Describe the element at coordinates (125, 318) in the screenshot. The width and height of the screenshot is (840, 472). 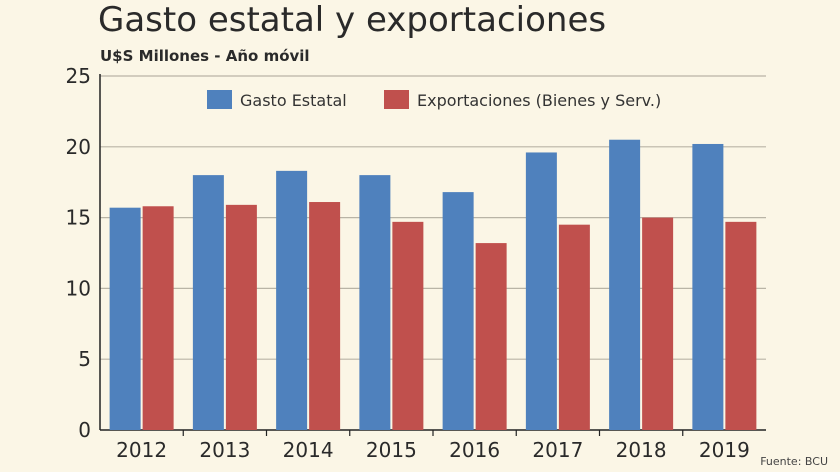
I see `bar-gasto-estatal-2012` at that location.